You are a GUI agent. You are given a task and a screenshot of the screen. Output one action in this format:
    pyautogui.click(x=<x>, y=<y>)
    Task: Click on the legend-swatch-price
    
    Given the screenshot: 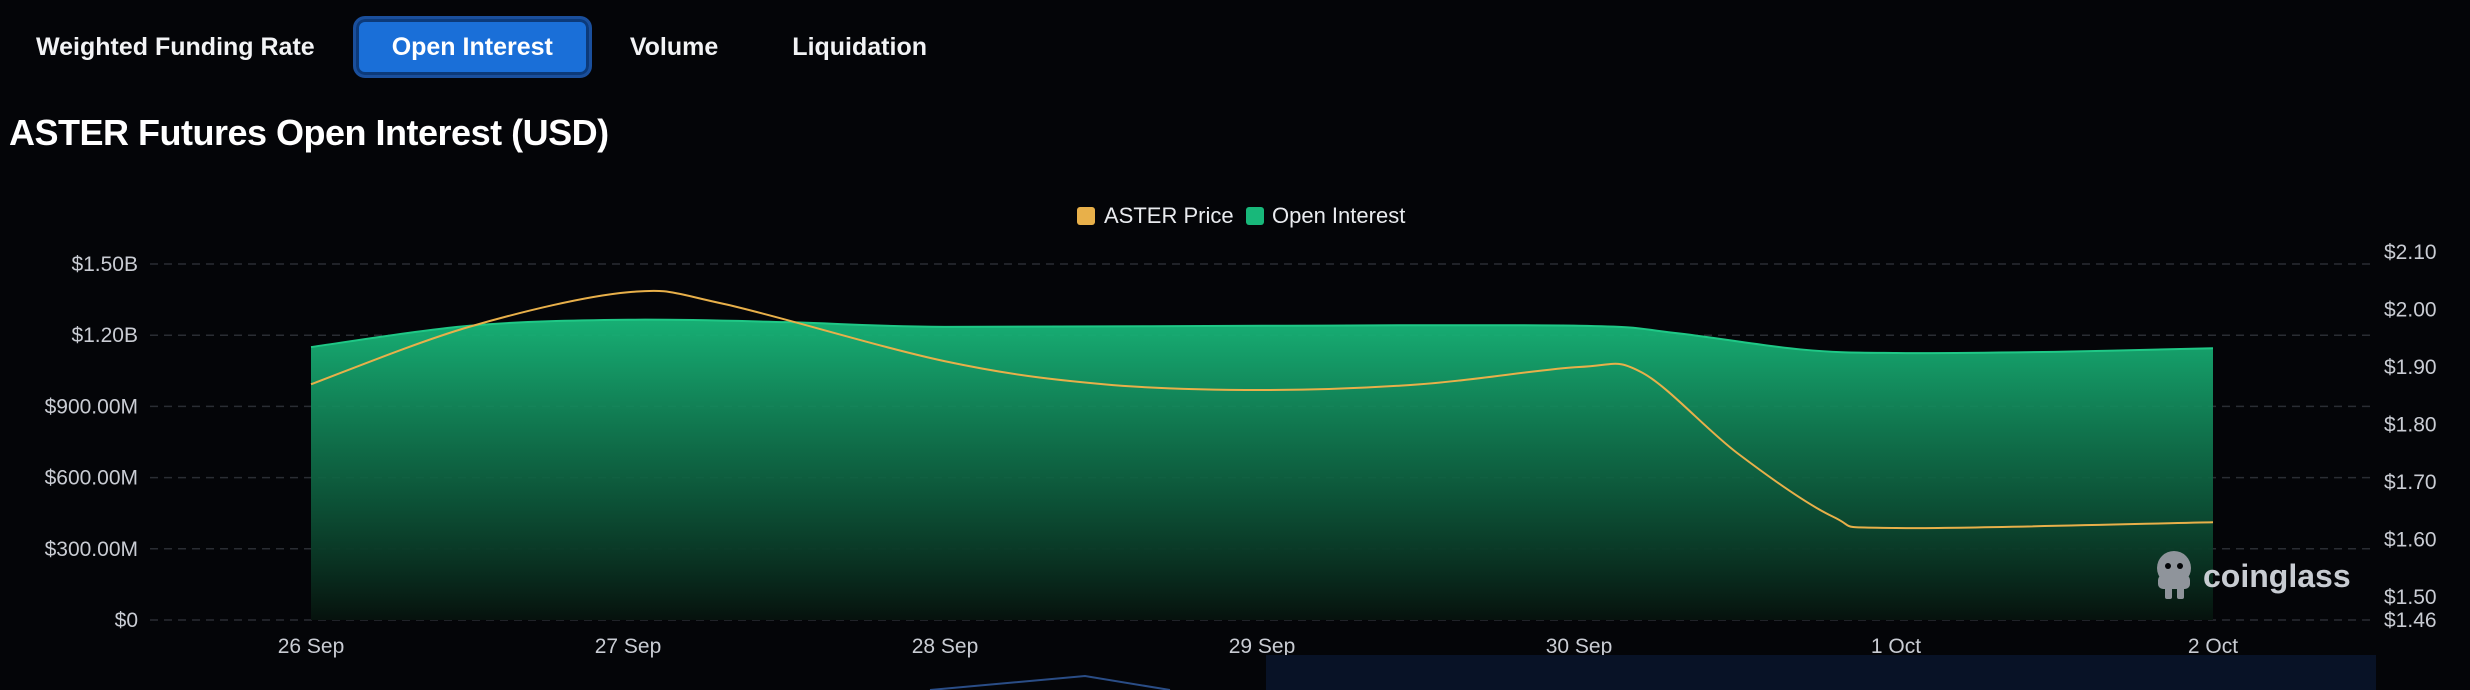 What is the action you would take?
    pyautogui.click(x=1086, y=216)
    